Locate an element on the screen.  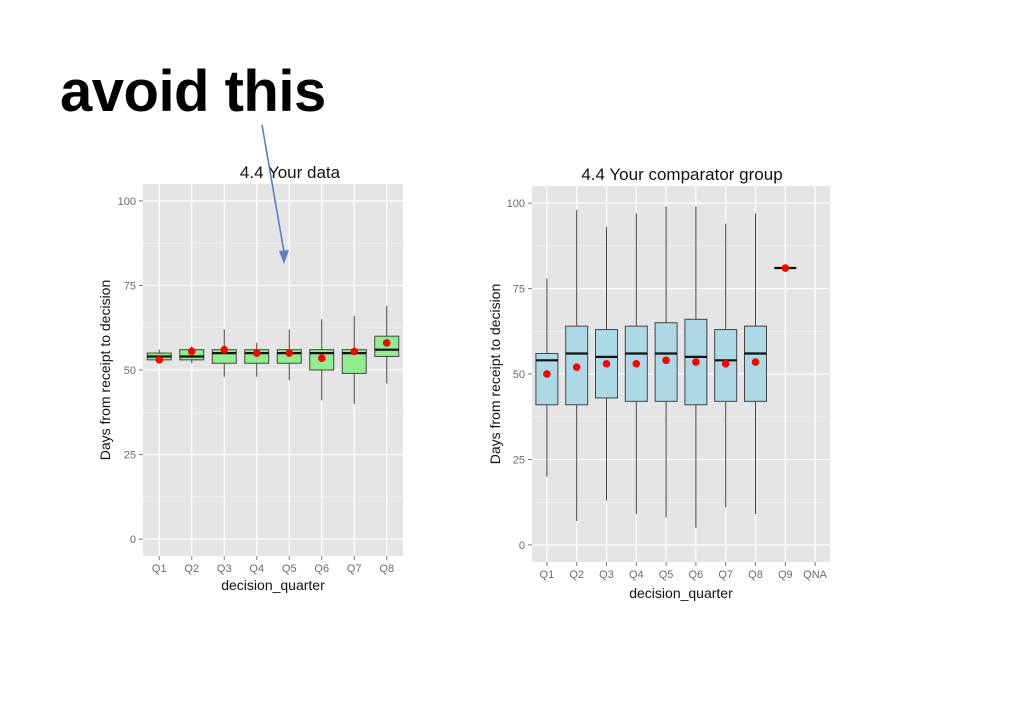
right-ytick-label: 100 is located at coordinates (516, 204).